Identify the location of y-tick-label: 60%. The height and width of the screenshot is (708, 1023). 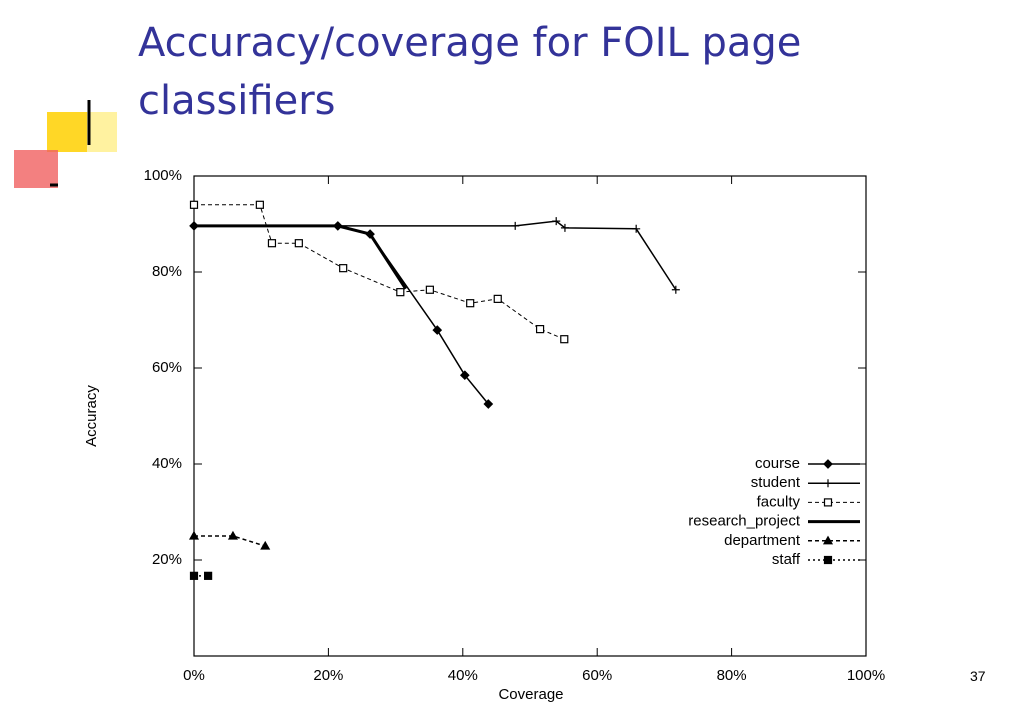
(167, 367).